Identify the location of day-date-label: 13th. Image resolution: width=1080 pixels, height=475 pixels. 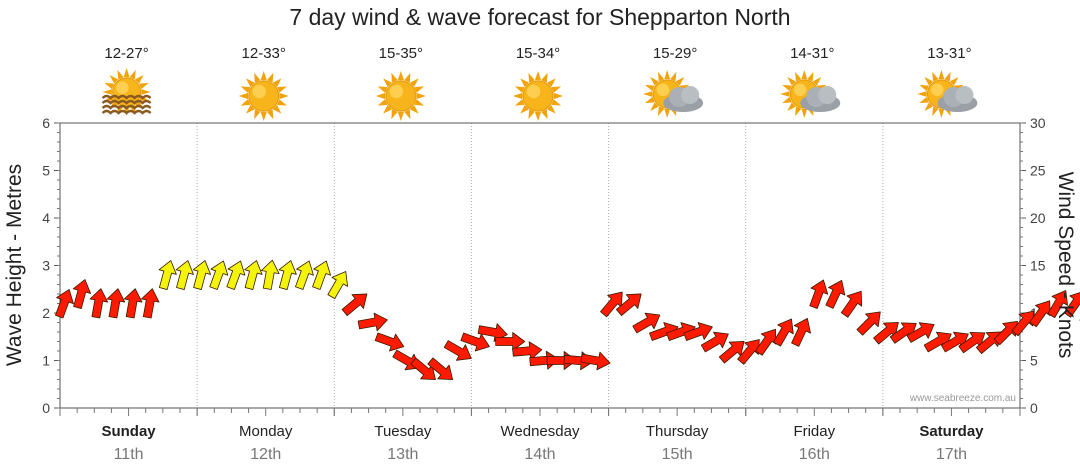
(402, 454).